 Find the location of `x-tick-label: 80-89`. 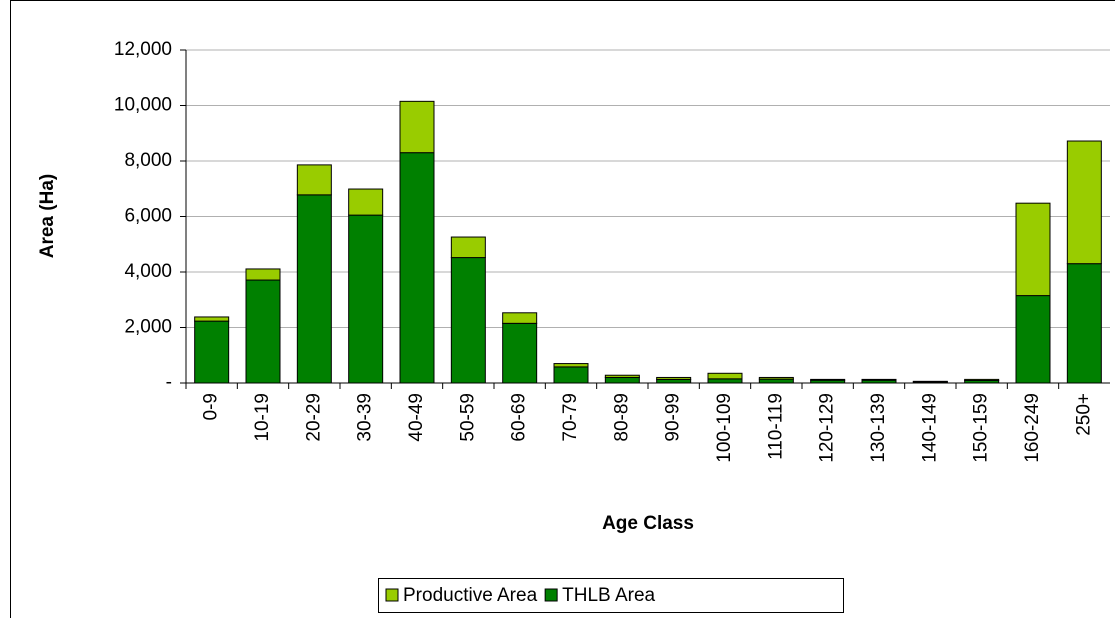

x-tick-label: 80-89 is located at coordinates (621, 417).